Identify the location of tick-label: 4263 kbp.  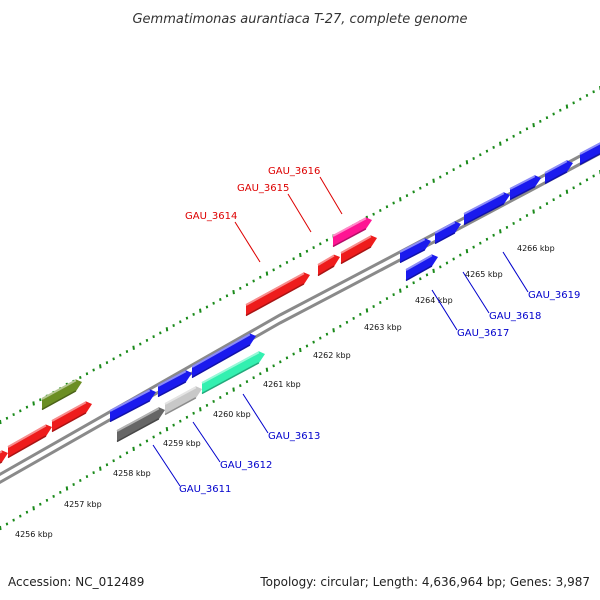
(383, 327).